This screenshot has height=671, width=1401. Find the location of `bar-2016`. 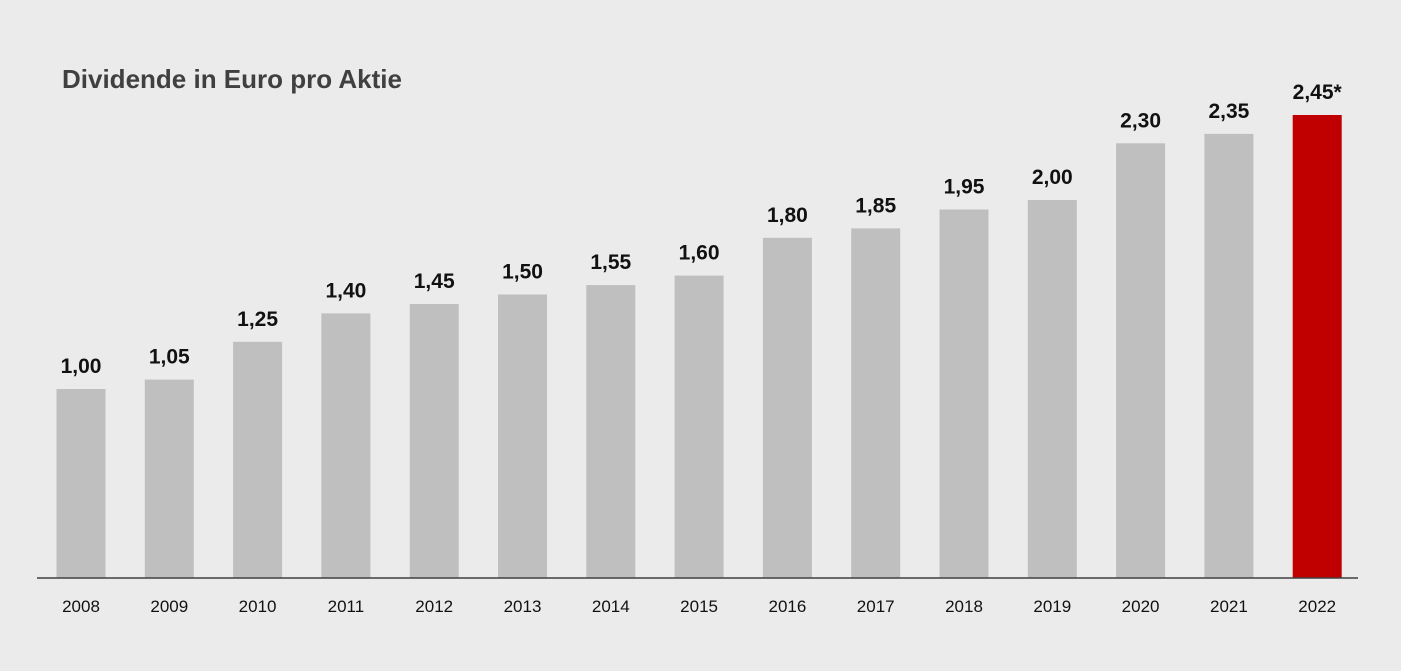

bar-2016 is located at coordinates (787, 408).